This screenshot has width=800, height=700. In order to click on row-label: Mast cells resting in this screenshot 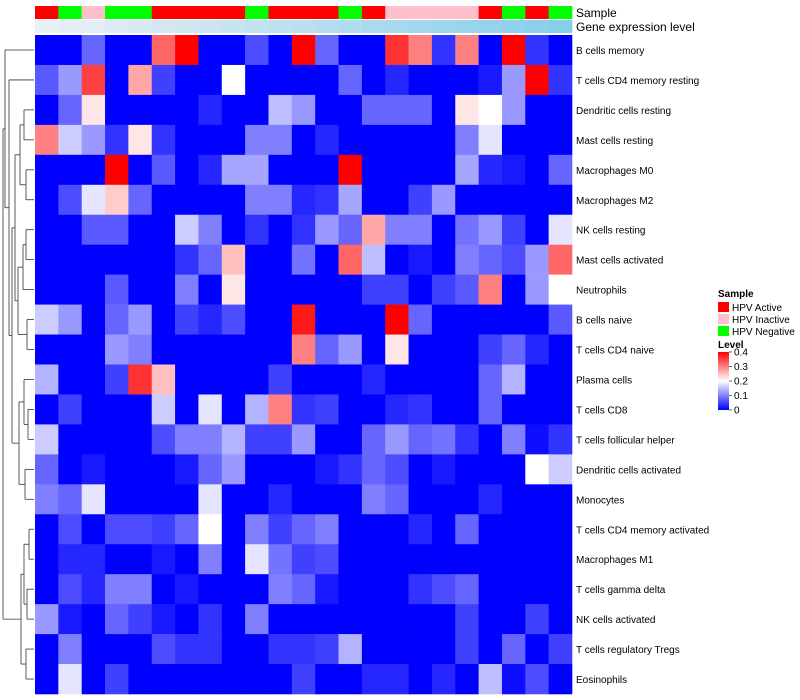, I will do `click(614, 141)`.